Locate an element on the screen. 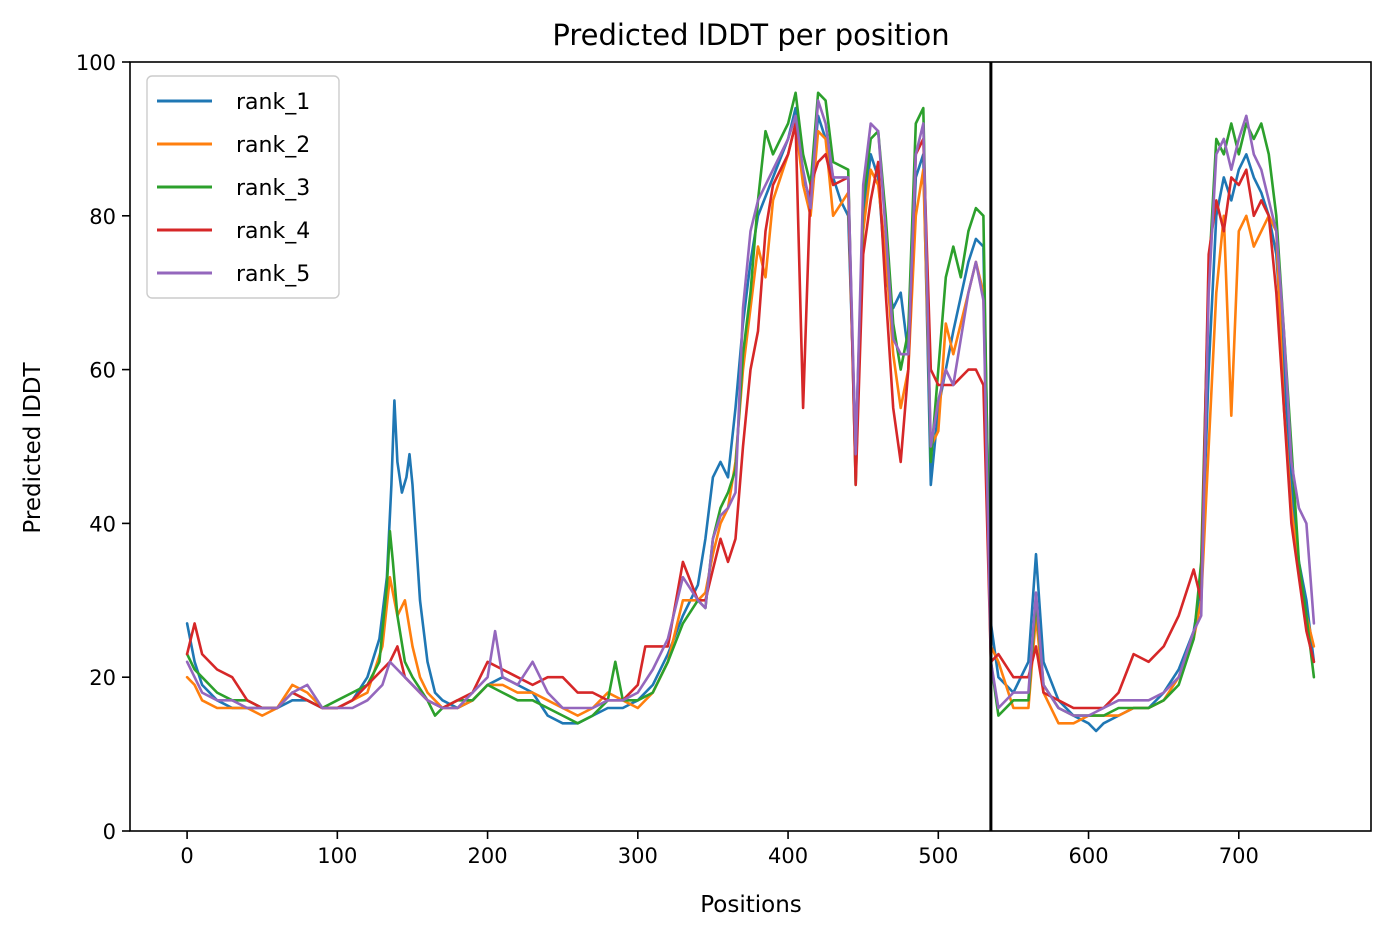  y-tick-label: 60 is located at coordinates (102, 371).